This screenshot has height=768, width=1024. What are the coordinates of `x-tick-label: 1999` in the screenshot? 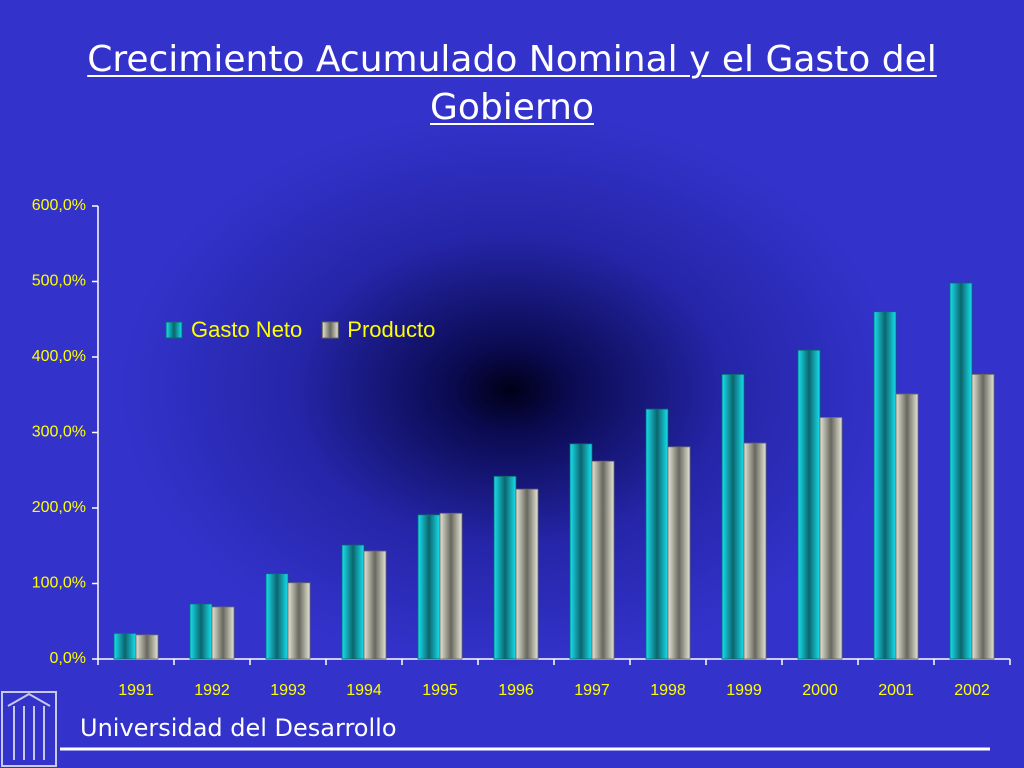 It's located at (744, 690).